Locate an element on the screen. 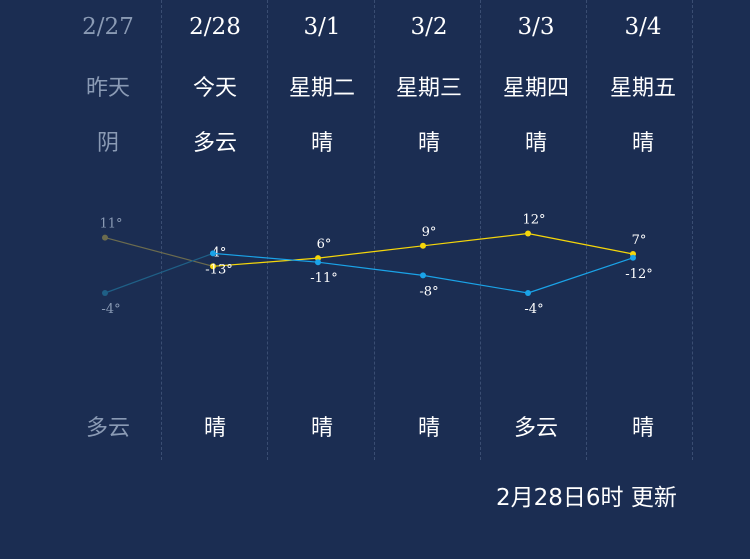 The image size is (750, 559). high-temp-label: 12° is located at coordinates (533, 220).